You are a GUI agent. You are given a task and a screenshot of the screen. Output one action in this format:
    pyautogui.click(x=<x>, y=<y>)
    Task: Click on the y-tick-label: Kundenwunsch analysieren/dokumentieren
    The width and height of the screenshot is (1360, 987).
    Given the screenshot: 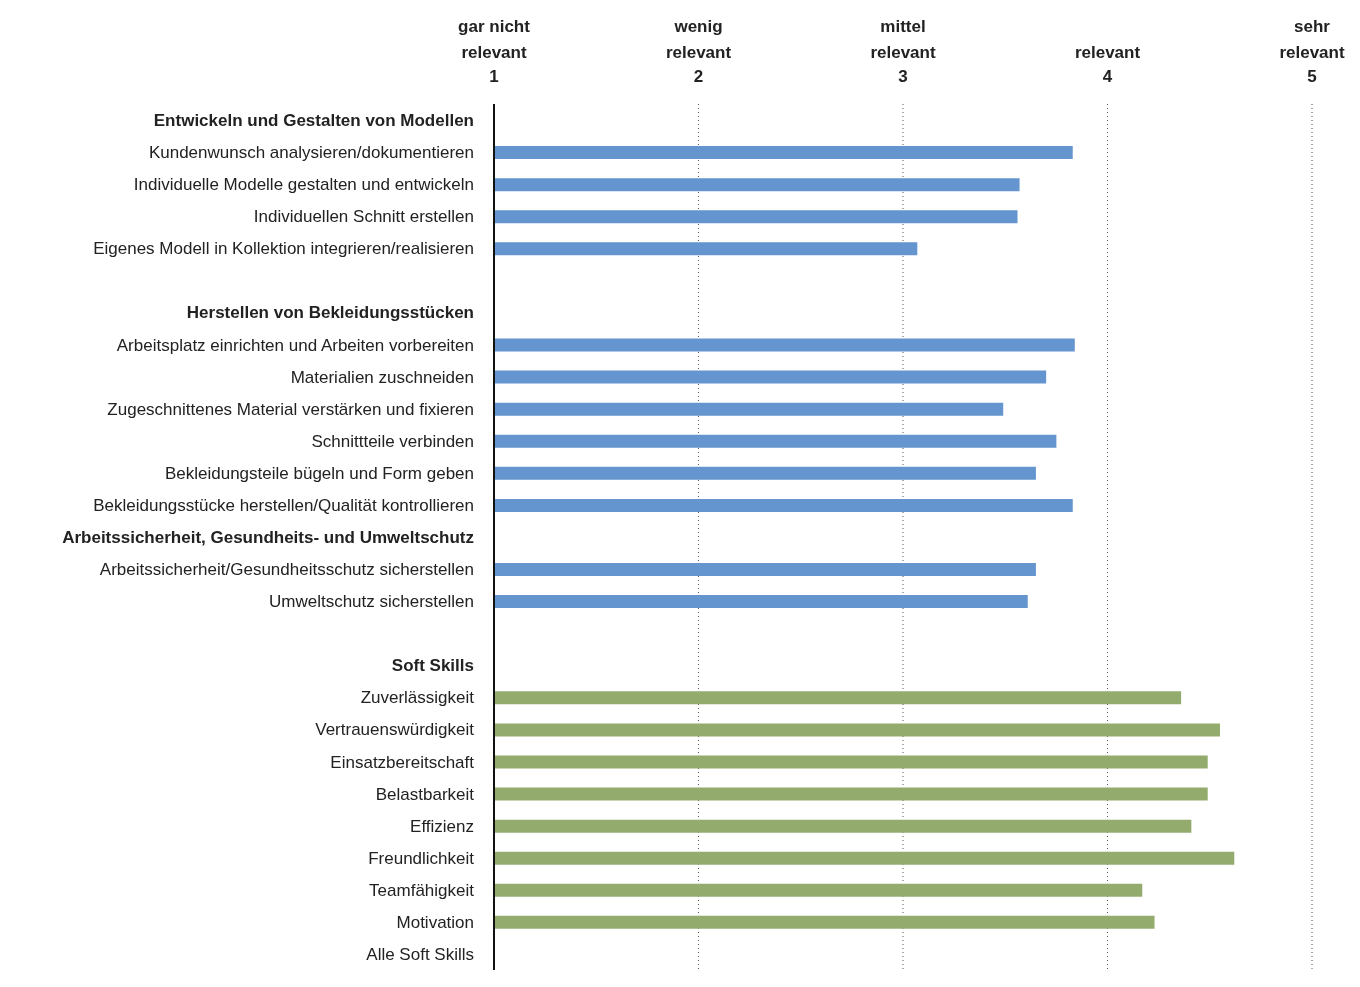 What is the action you would take?
    pyautogui.click(x=311, y=153)
    